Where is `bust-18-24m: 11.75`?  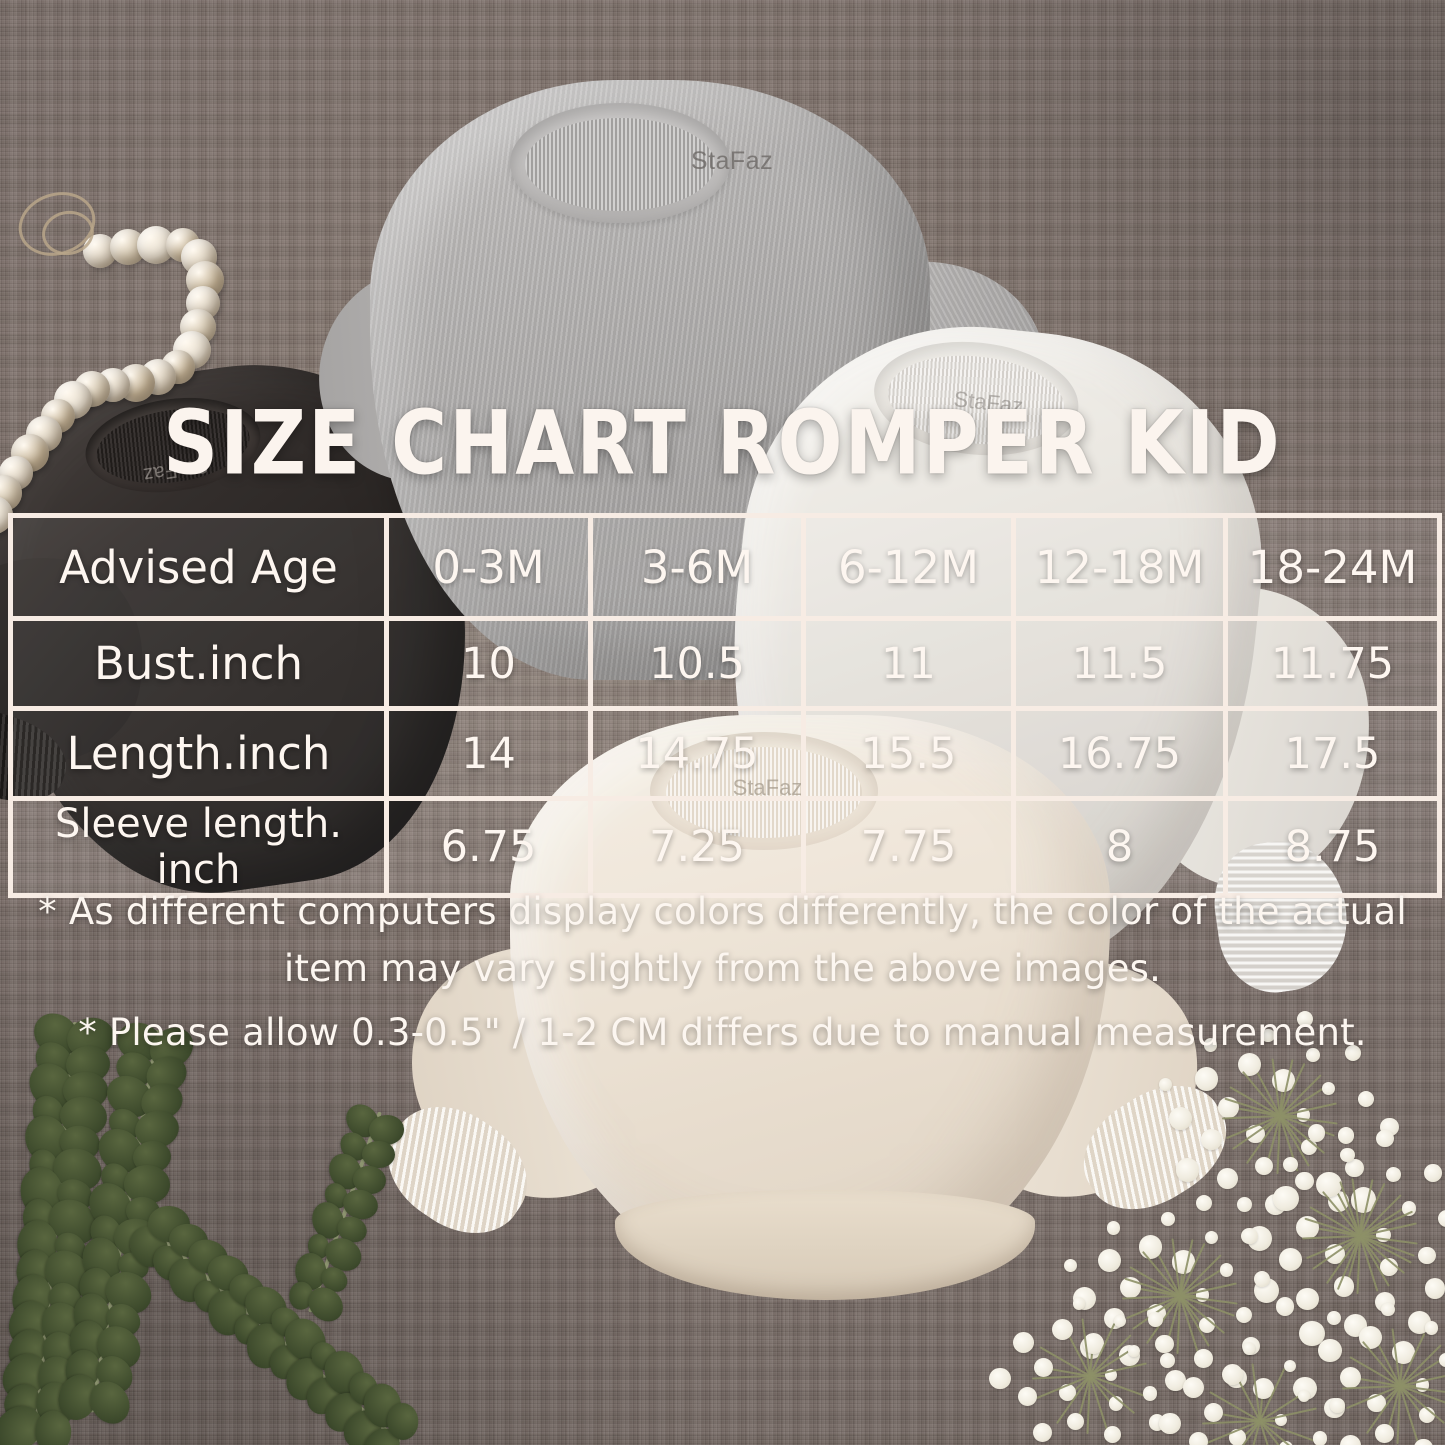
bust-18-24m: 11.75 is located at coordinates (1332, 663).